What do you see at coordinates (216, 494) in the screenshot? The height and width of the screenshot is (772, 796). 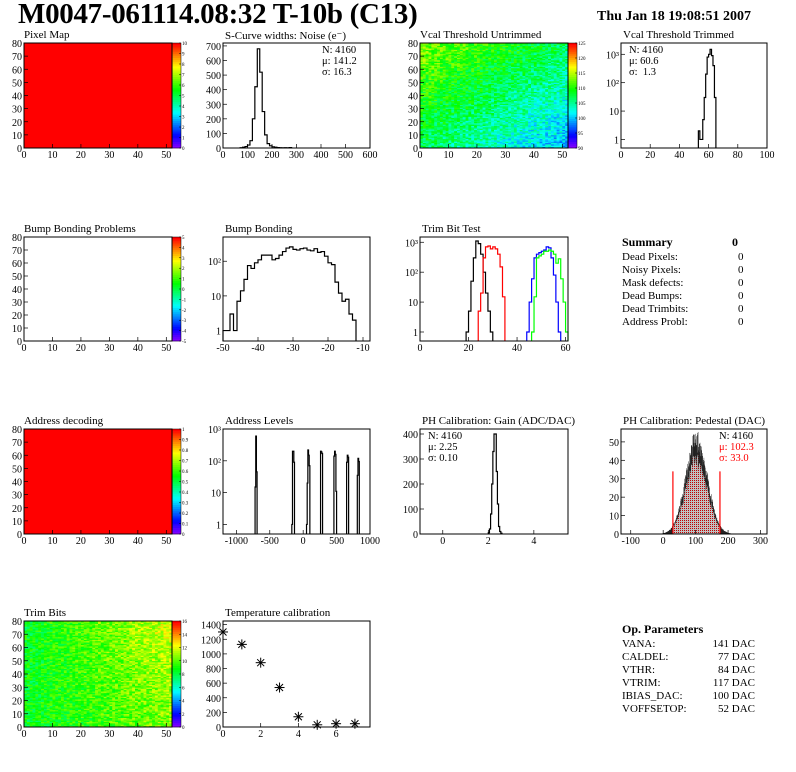 I see `y-tick-label: 10` at bounding box center [216, 494].